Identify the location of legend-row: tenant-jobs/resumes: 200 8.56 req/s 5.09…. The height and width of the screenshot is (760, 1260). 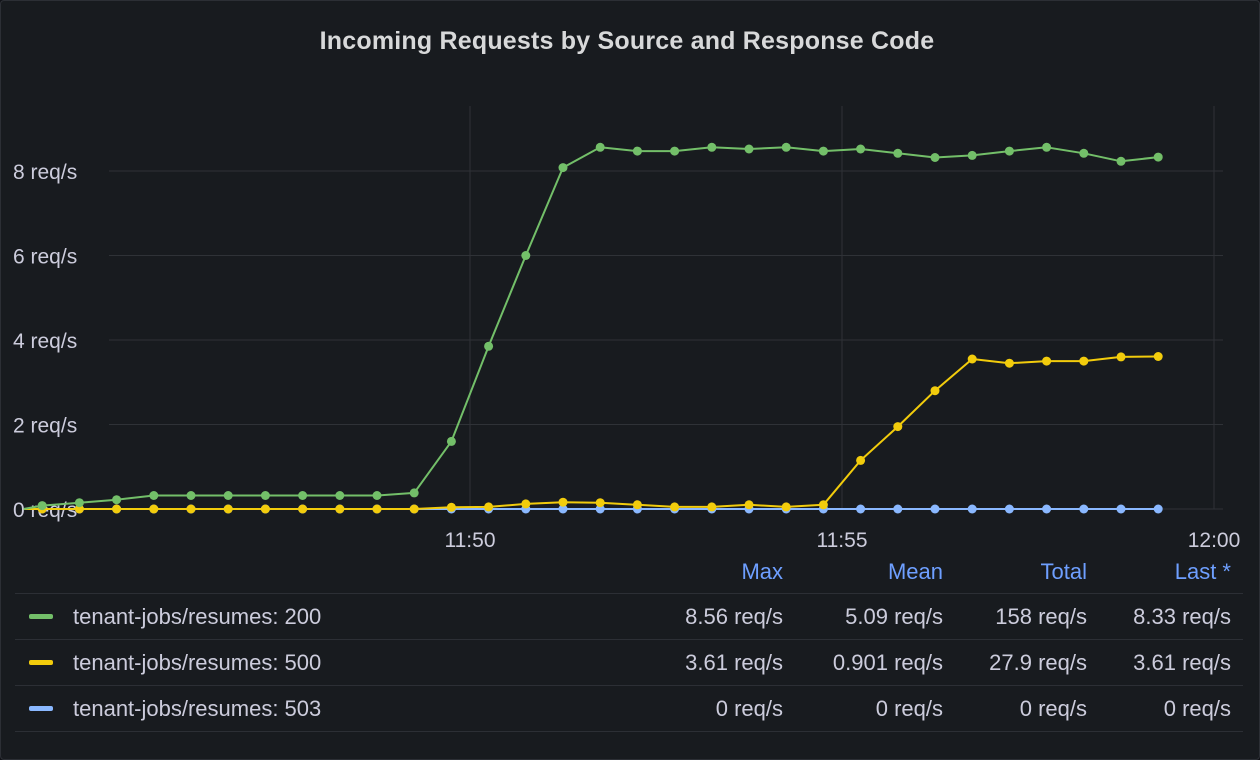
(629, 617).